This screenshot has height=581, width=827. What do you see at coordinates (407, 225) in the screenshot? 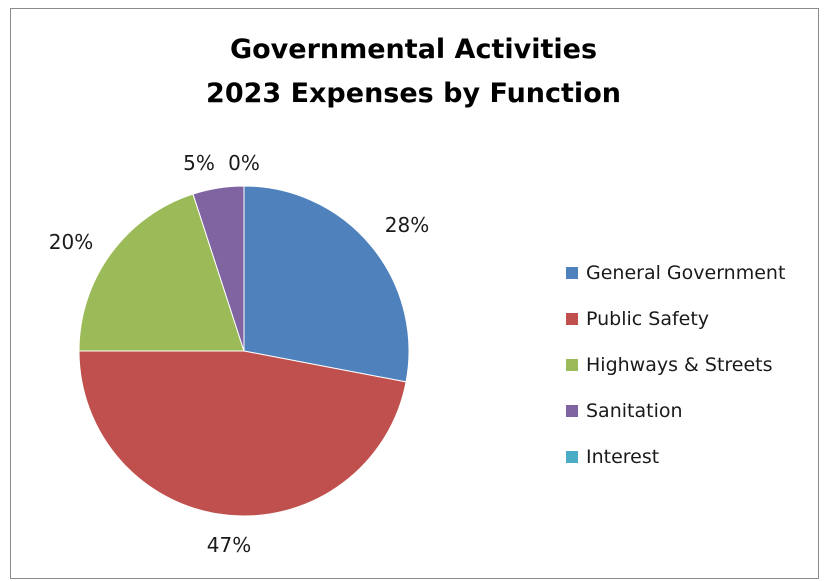
I see `data-label-general-government: 28%` at bounding box center [407, 225].